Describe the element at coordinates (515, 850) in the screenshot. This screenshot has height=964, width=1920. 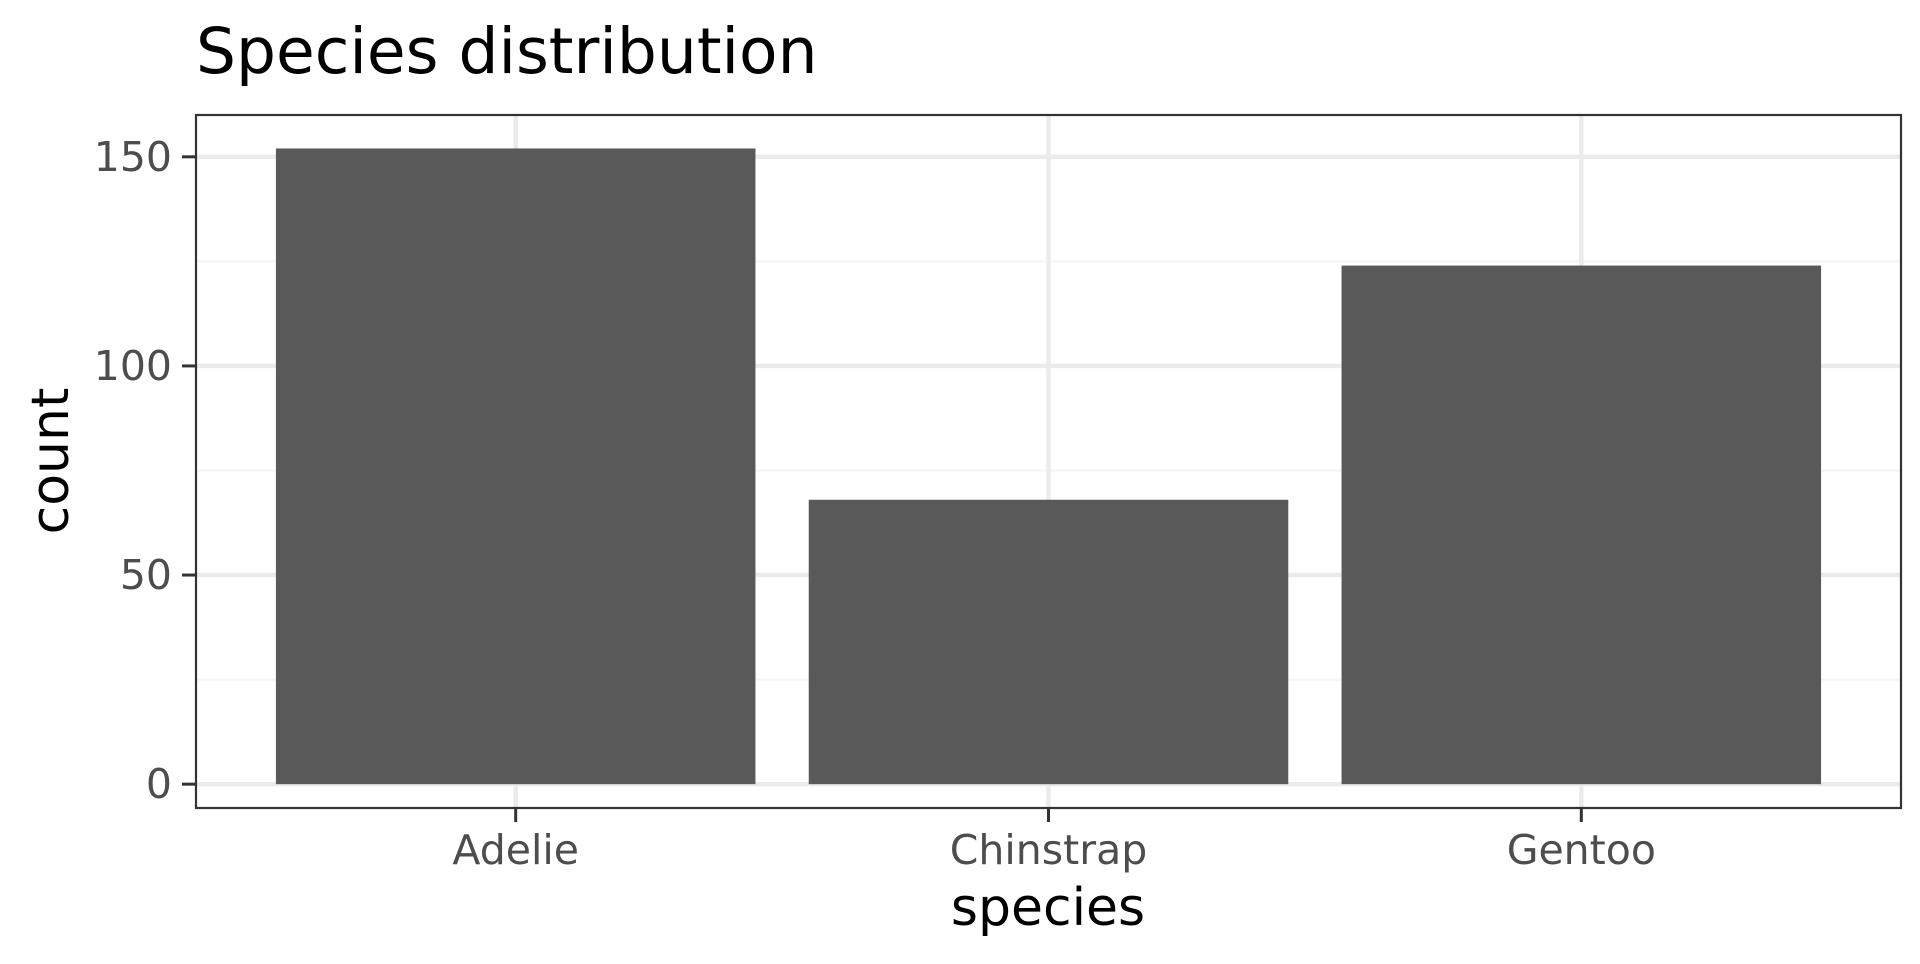
I see `x-tick-label: Adelie` at that location.